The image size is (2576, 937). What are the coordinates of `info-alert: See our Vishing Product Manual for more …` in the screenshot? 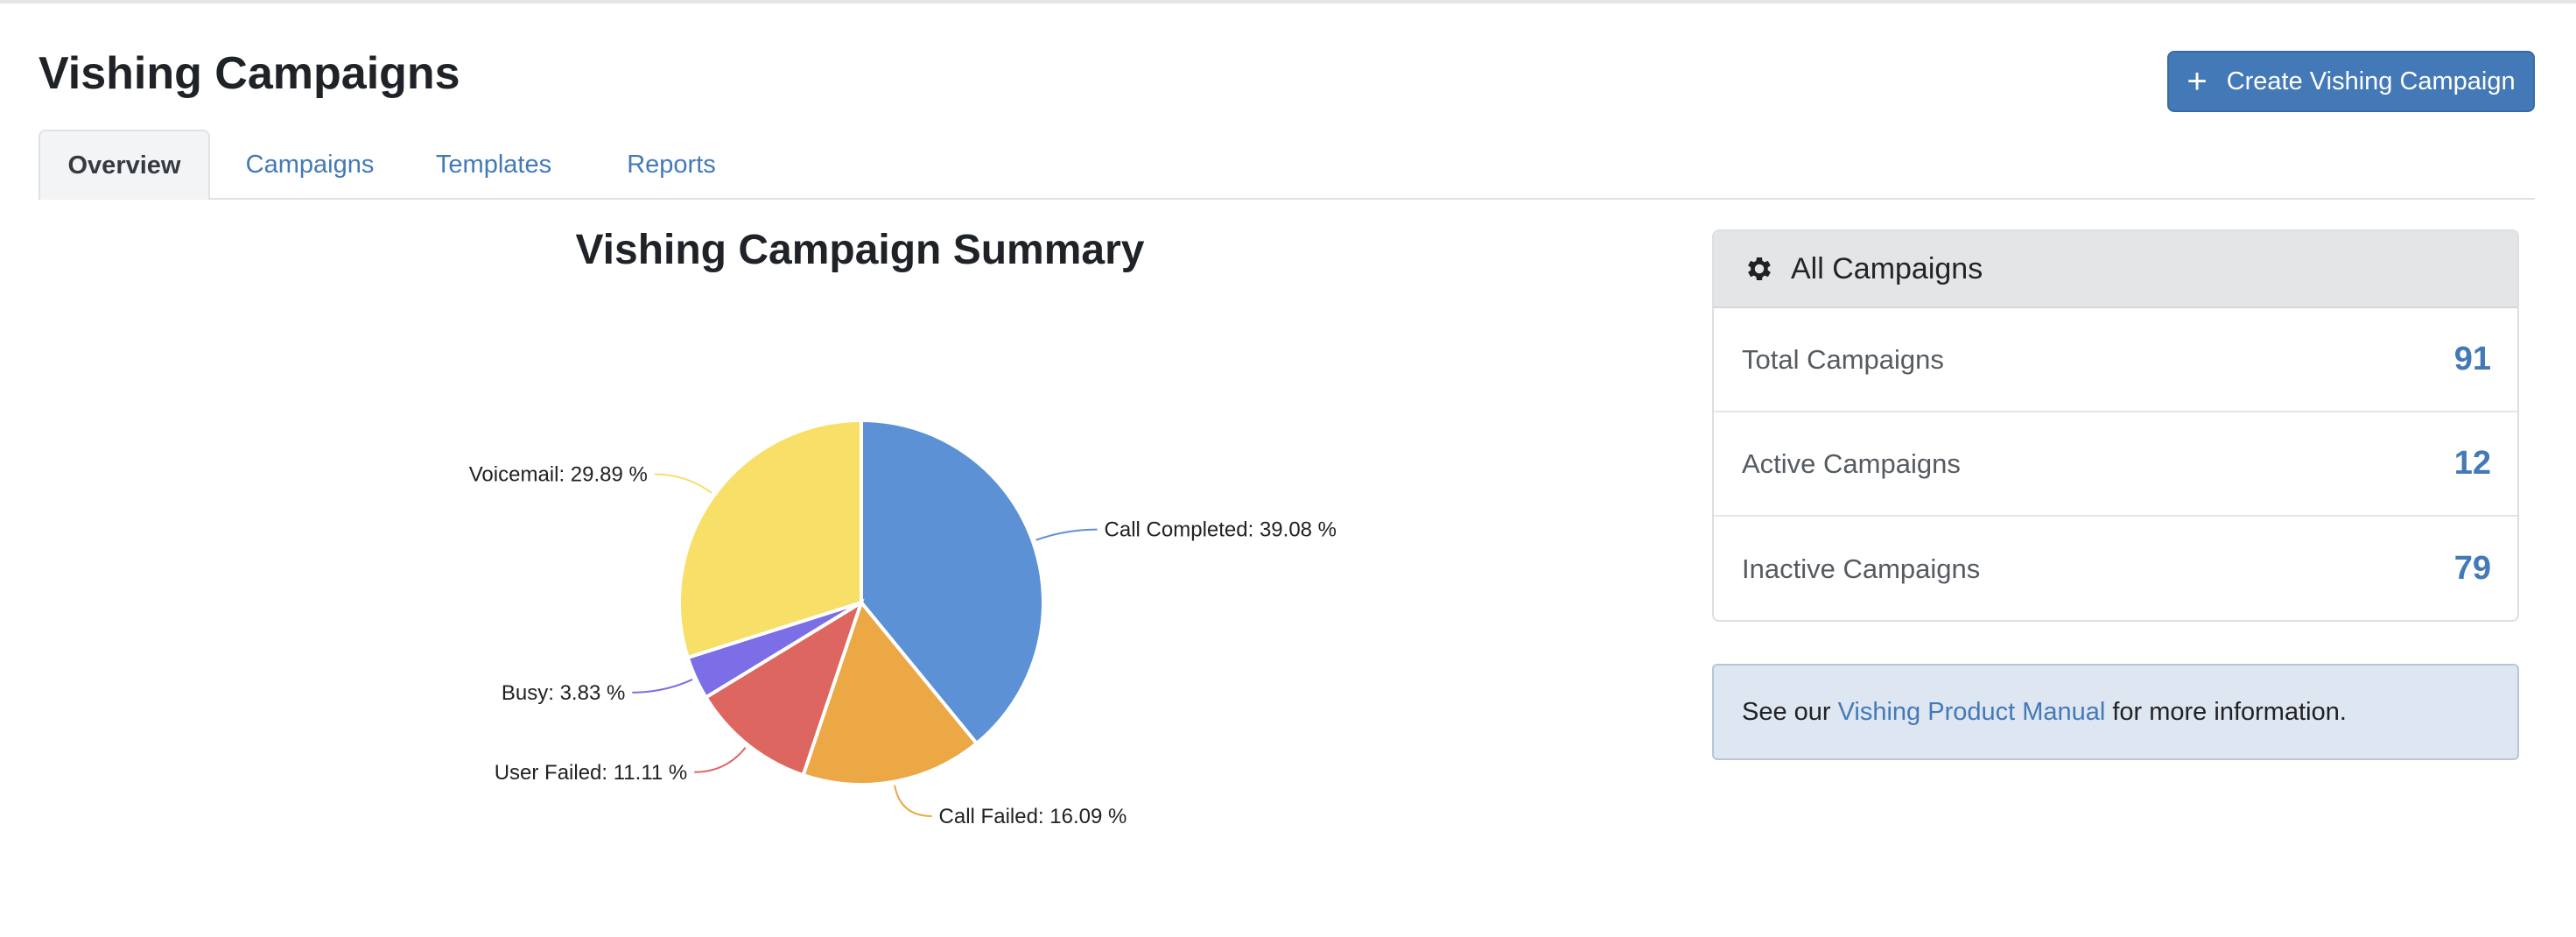 It's located at (2115, 712).